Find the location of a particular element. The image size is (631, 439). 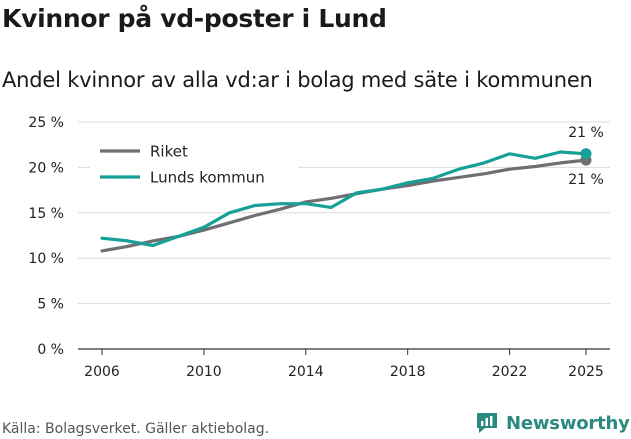

x-tick-label: 2014 is located at coordinates (306, 372).